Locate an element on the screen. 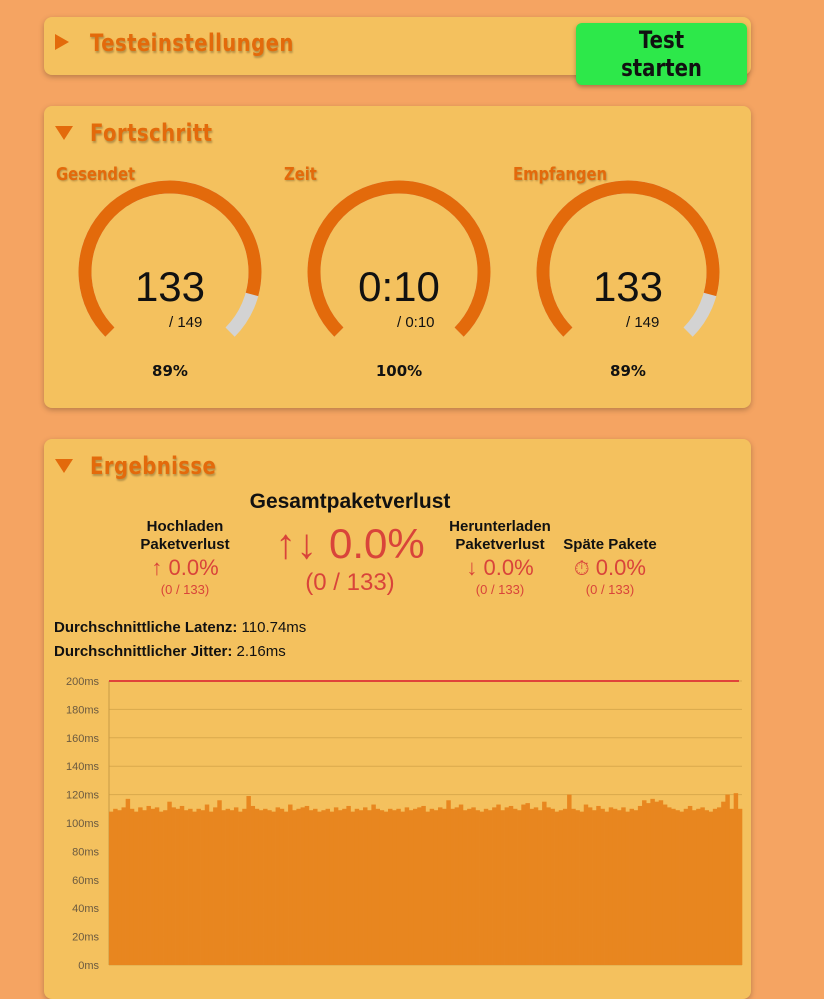 Image resolution: width=824 pixels, height=999 pixels. gauge-label-sent: Gesendet is located at coordinates (96, 174).